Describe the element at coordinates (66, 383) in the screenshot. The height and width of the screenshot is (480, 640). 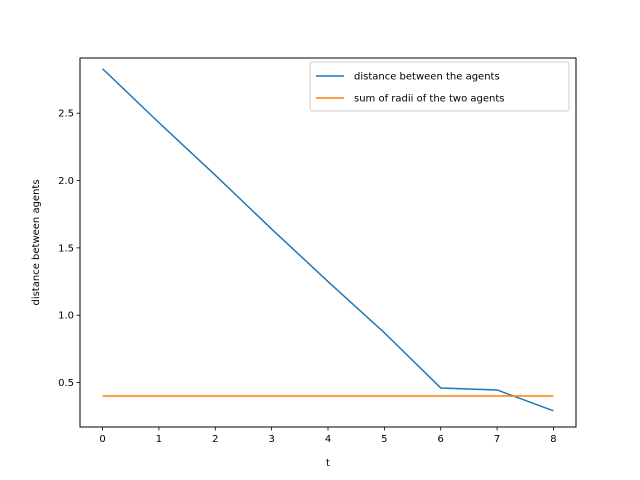
I see `y-tick-label: 0.5` at that location.